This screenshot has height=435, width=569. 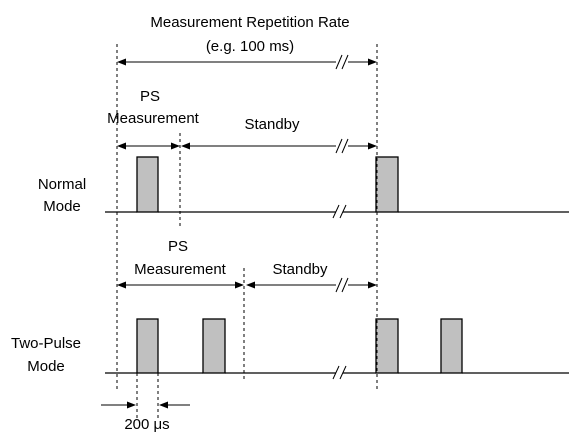 I want to click on normal-ps-arrow, so click(x=148, y=146).